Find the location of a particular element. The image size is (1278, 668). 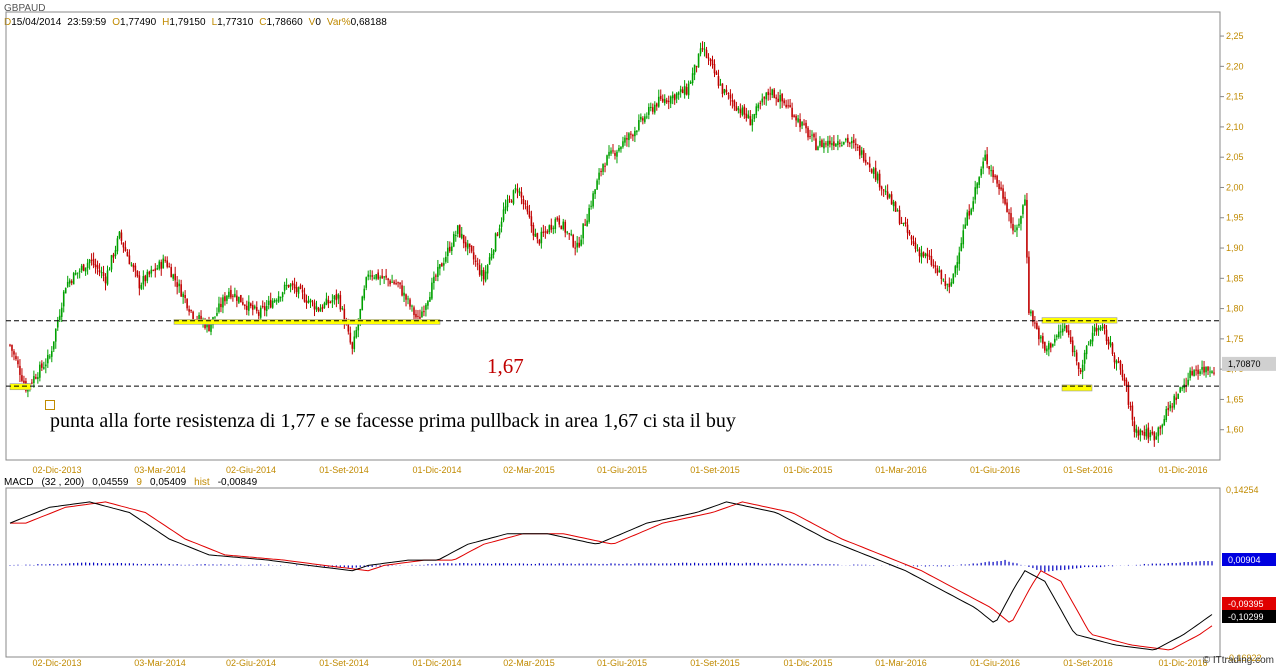

y-tick-label: 2,20 is located at coordinates (1235, 66).